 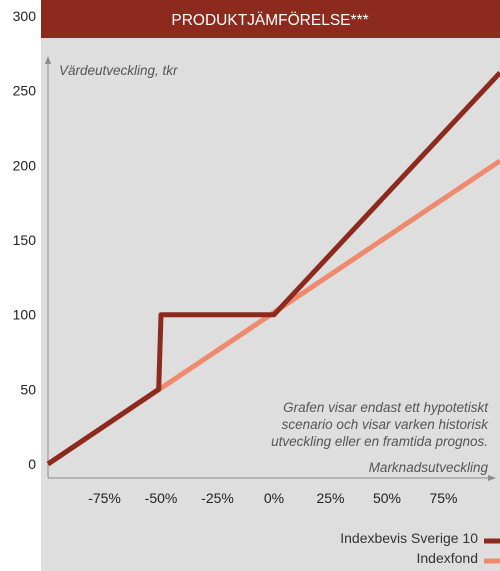 What do you see at coordinates (217, 498) in the screenshot?
I see `x-tick-label: -25%` at bounding box center [217, 498].